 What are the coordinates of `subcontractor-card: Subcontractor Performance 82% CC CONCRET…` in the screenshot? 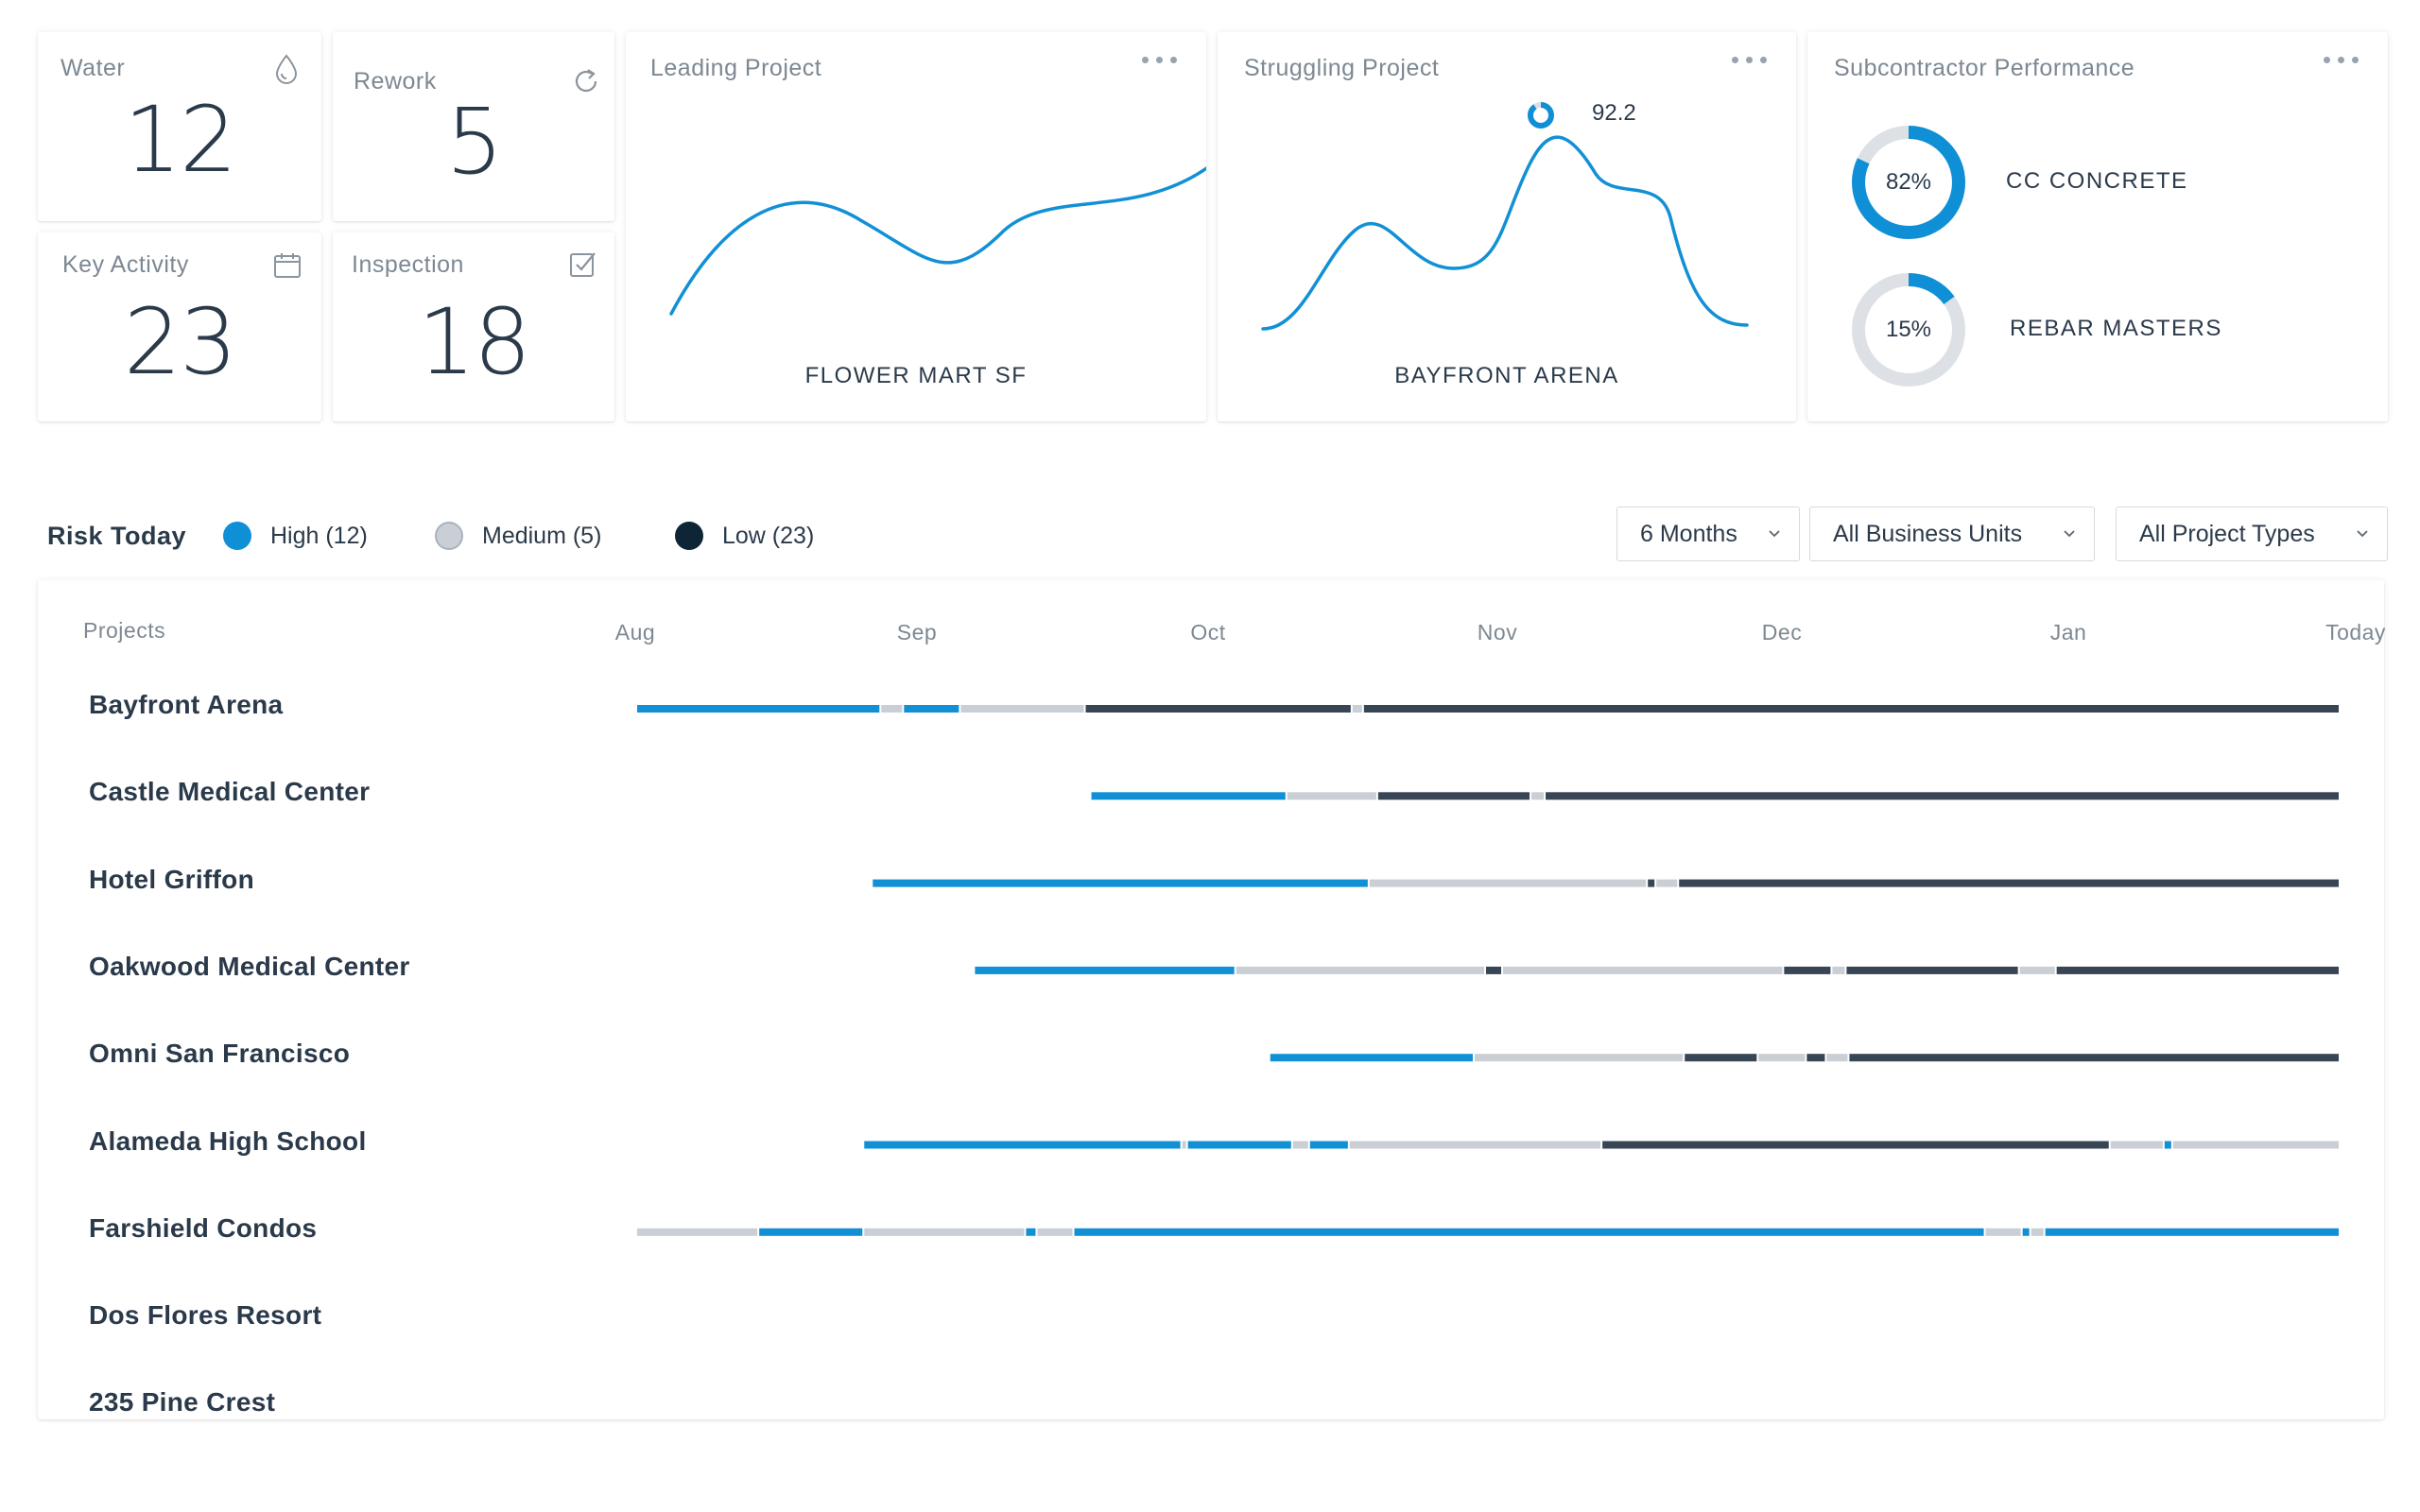 It's located at (2097, 226).